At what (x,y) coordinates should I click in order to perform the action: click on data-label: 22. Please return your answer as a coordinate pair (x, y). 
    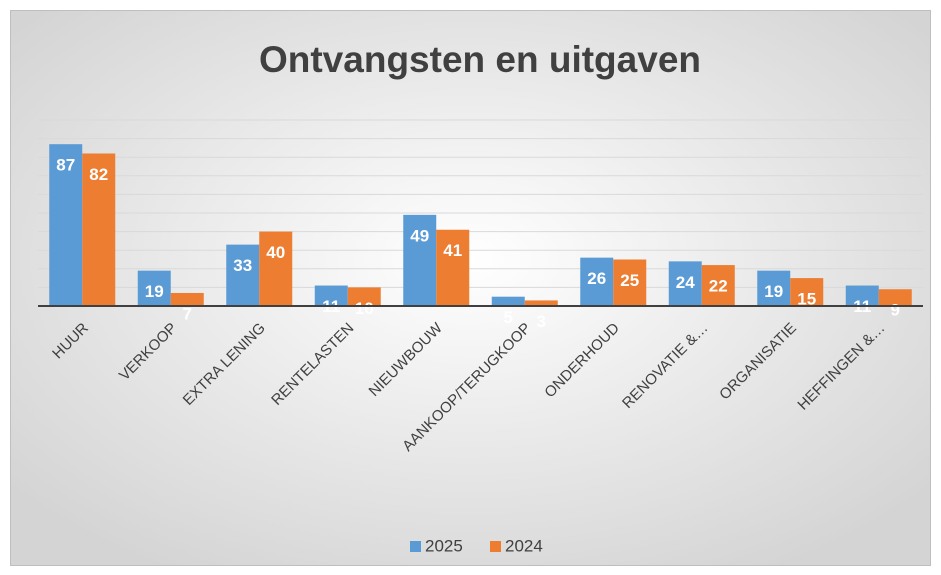
    Looking at the image, I should click on (718, 286).